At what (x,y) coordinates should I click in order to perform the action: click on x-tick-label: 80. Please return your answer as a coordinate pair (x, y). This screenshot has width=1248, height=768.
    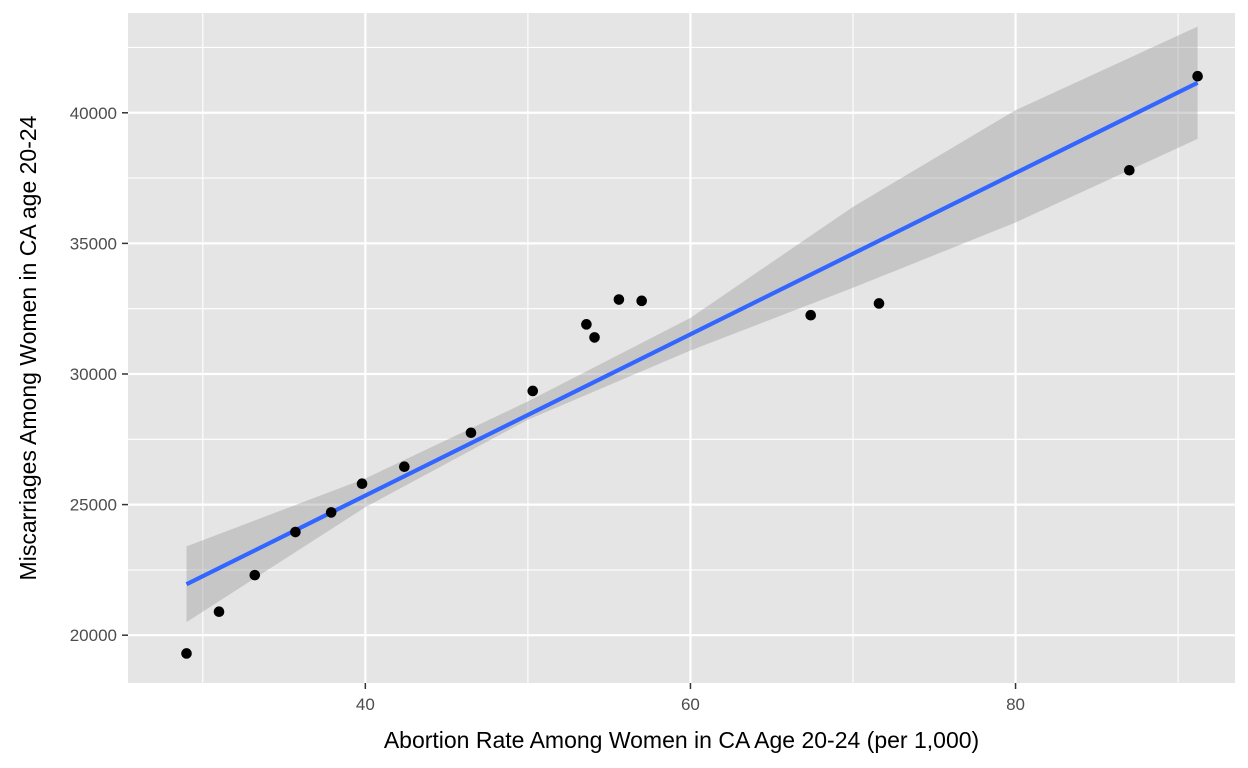
    Looking at the image, I should click on (1015, 704).